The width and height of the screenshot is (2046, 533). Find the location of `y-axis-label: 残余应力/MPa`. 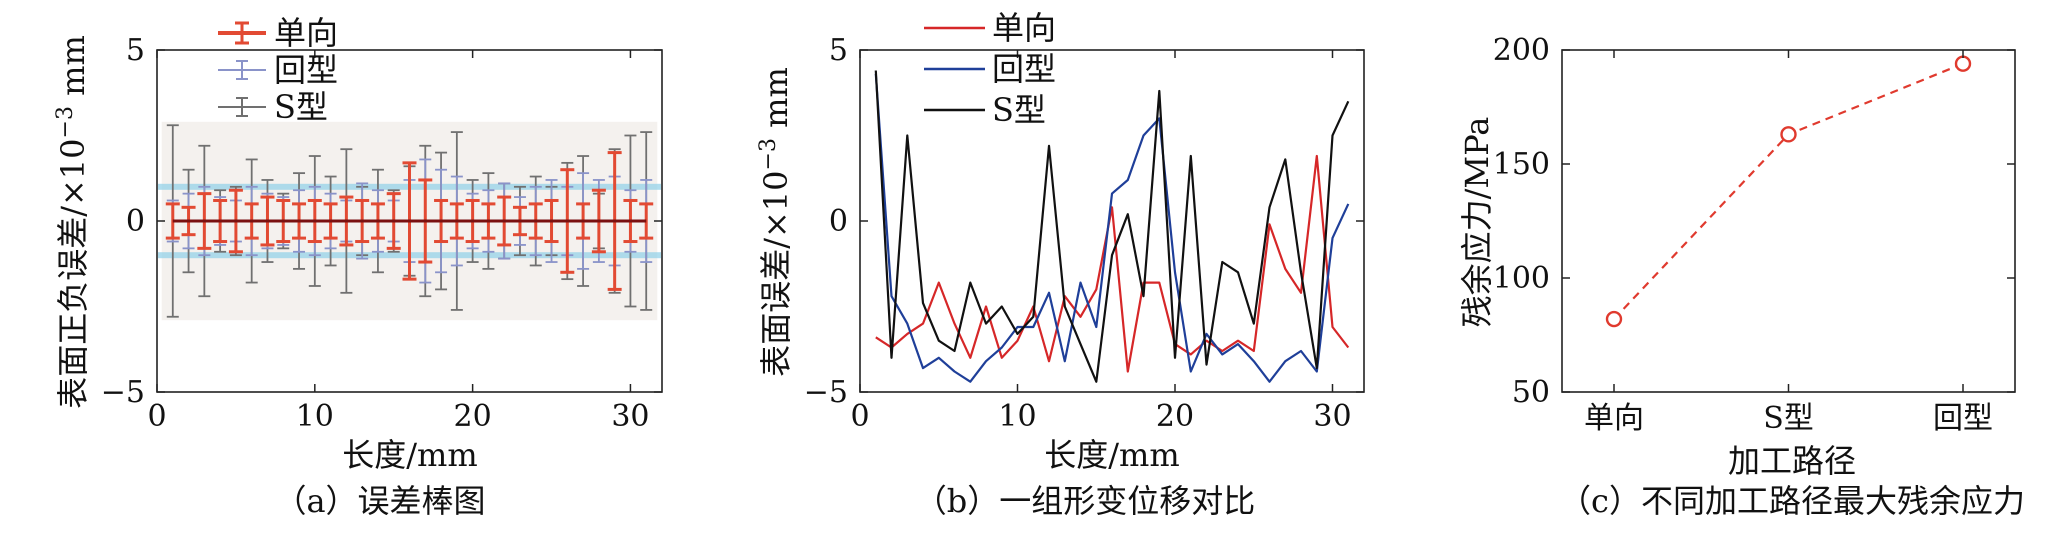

y-axis-label: 残余应力/MPa is located at coordinates (1477, 222).